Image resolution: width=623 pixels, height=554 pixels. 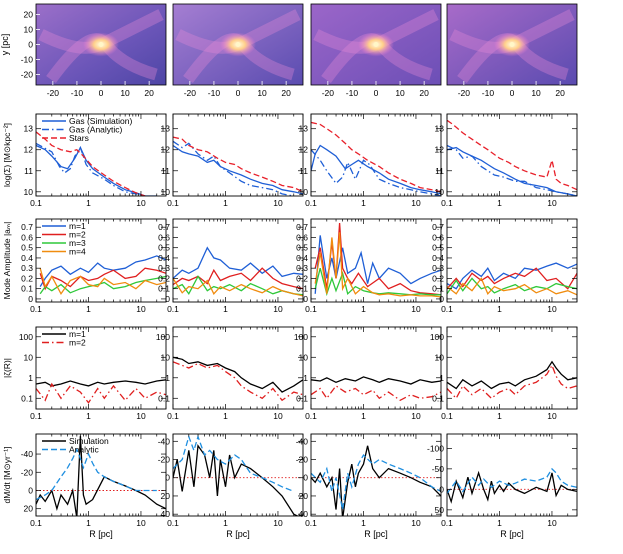 I want to click on series-line-gas-simulation-, so click(x=512, y=171).